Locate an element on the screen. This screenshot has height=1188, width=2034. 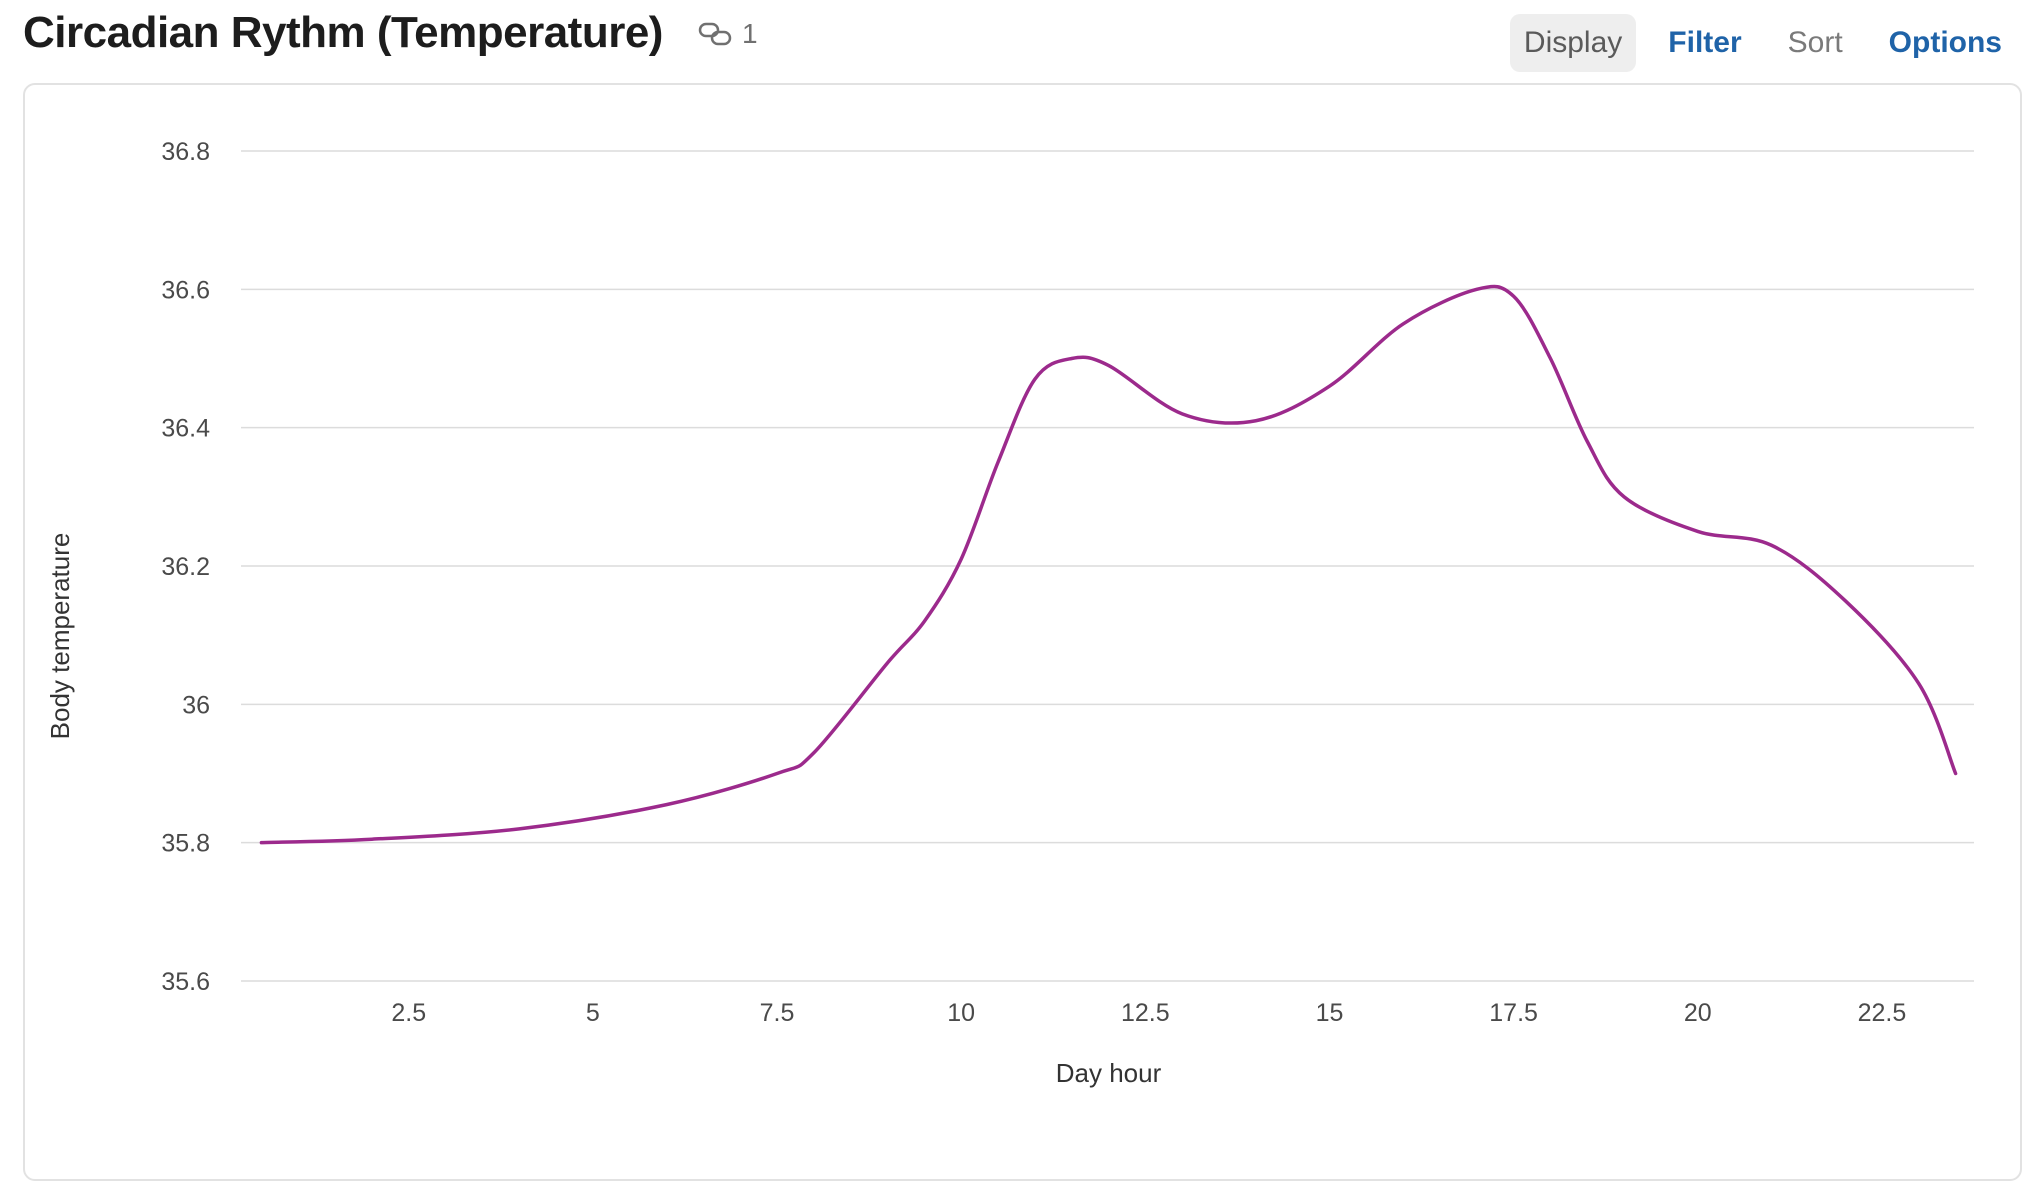
y-tick-label: 36.6 is located at coordinates (185, 290).